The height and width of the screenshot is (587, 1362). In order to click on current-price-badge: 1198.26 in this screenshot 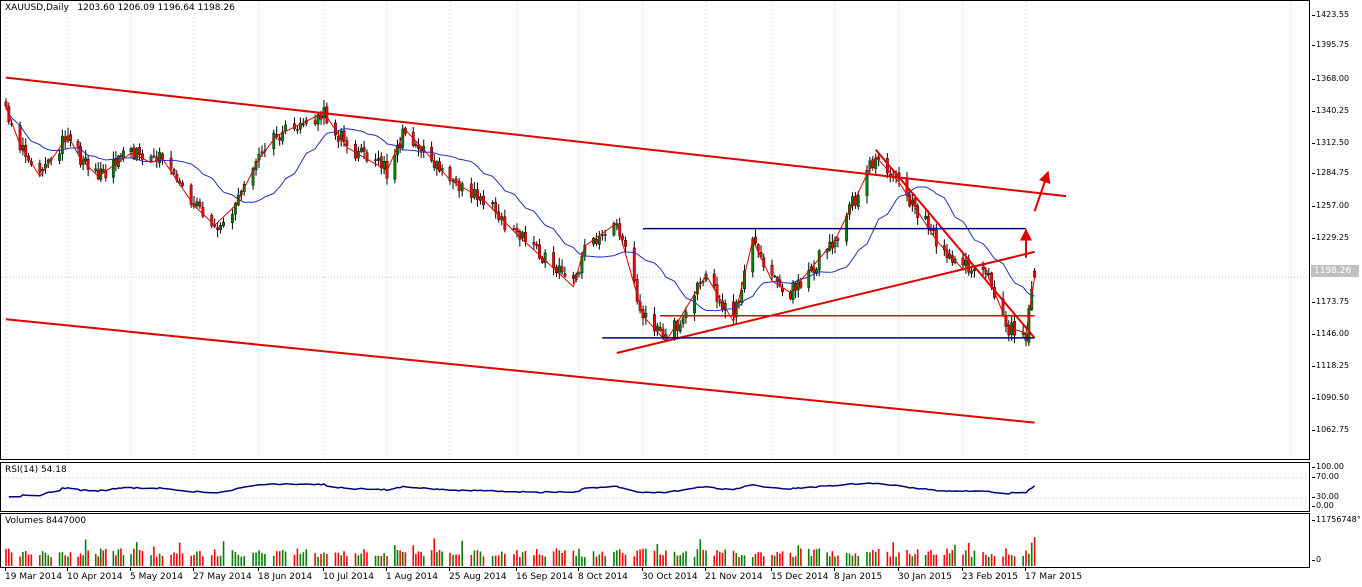, I will do `click(1335, 271)`.